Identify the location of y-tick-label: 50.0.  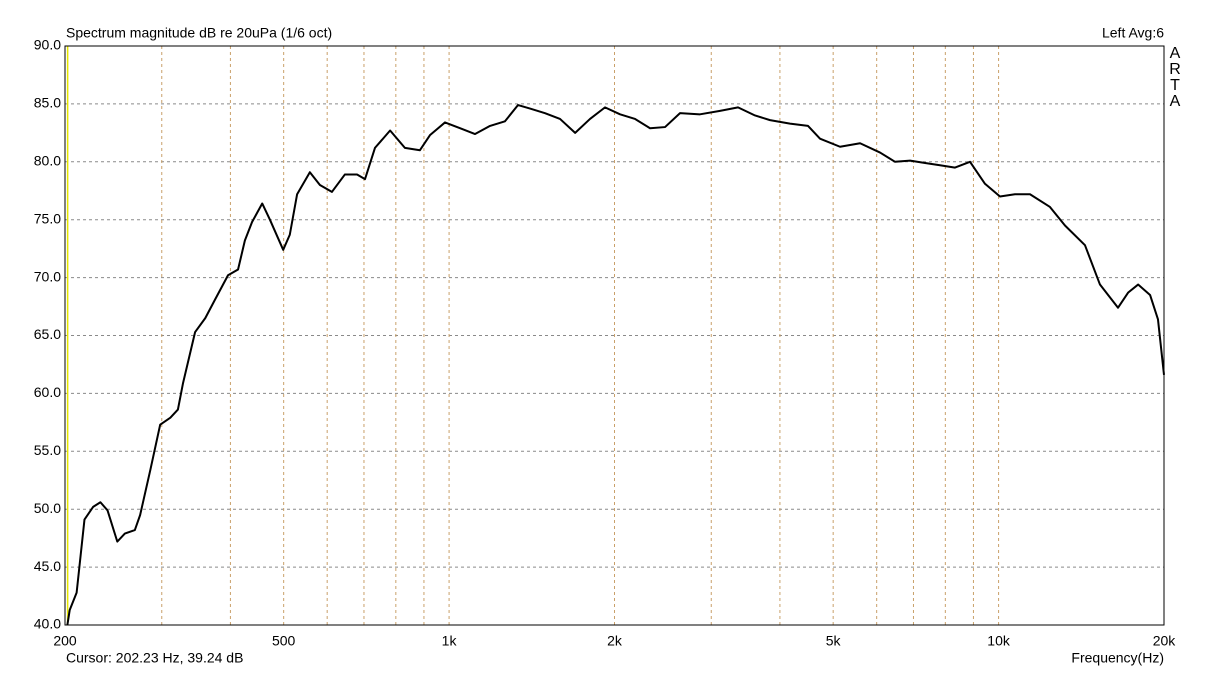
(47, 508).